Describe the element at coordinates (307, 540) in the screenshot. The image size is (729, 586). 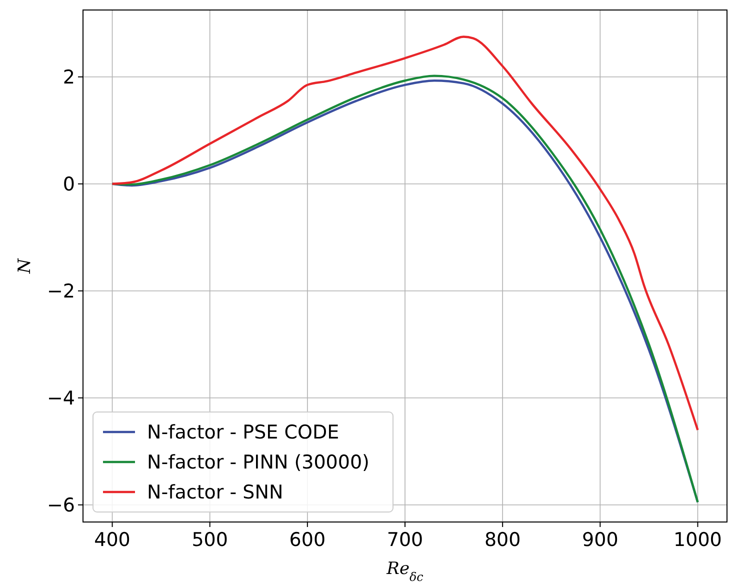
I see `x-tick-label: 600` at that location.